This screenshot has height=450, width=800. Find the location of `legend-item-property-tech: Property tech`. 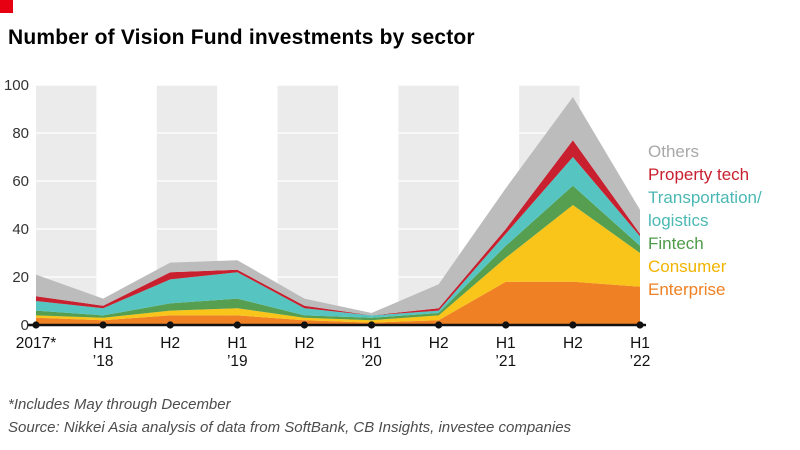

legend-item-property-tech: Property tech is located at coordinates (699, 174).